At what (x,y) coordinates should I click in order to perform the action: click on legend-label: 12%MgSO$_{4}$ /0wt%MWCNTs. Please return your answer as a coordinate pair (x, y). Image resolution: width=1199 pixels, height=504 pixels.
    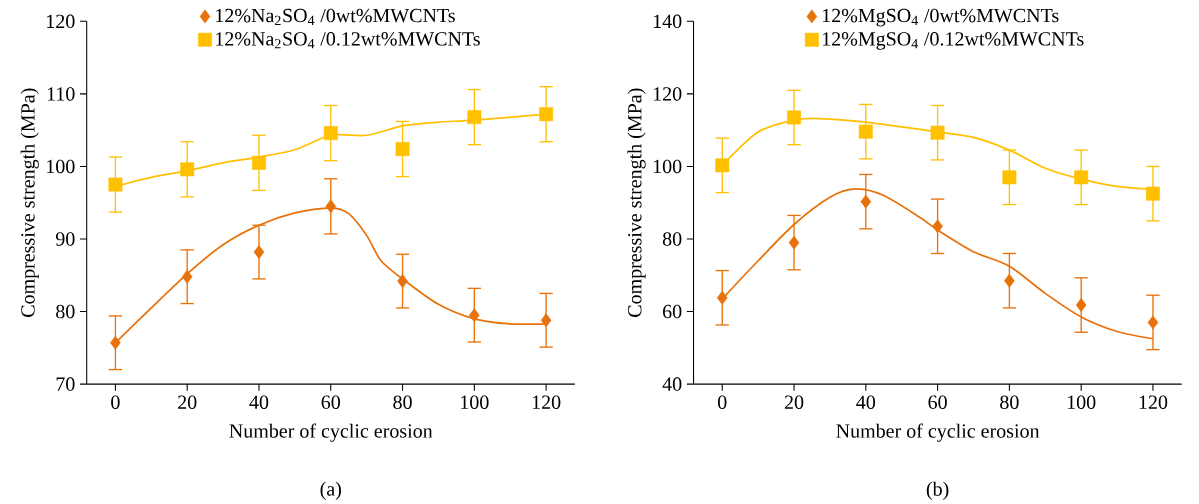
    Looking at the image, I should click on (940, 17).